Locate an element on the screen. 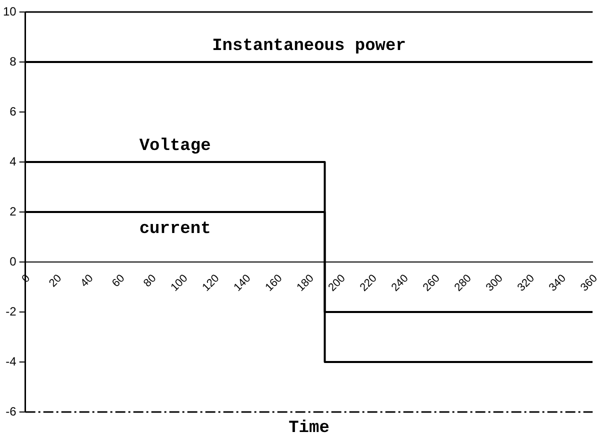 This screenshot has width=604, height=442. series-label: current is located at coordinates (175, 229).